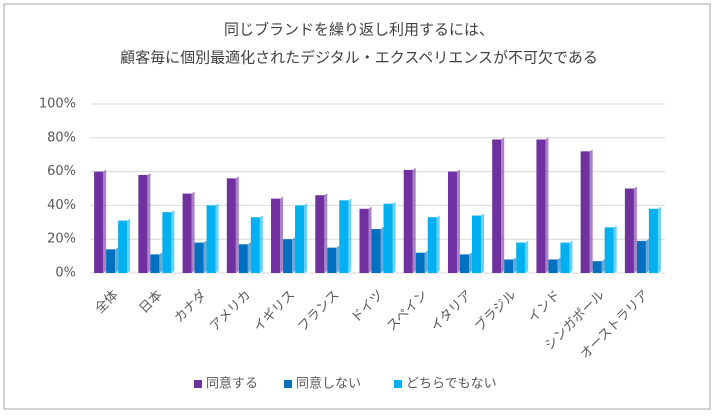  Describe the element at coordinates (359, 30) in the screenshot. I see `chart-title: 同じブランドを繰り返し利用するには、` at that location.